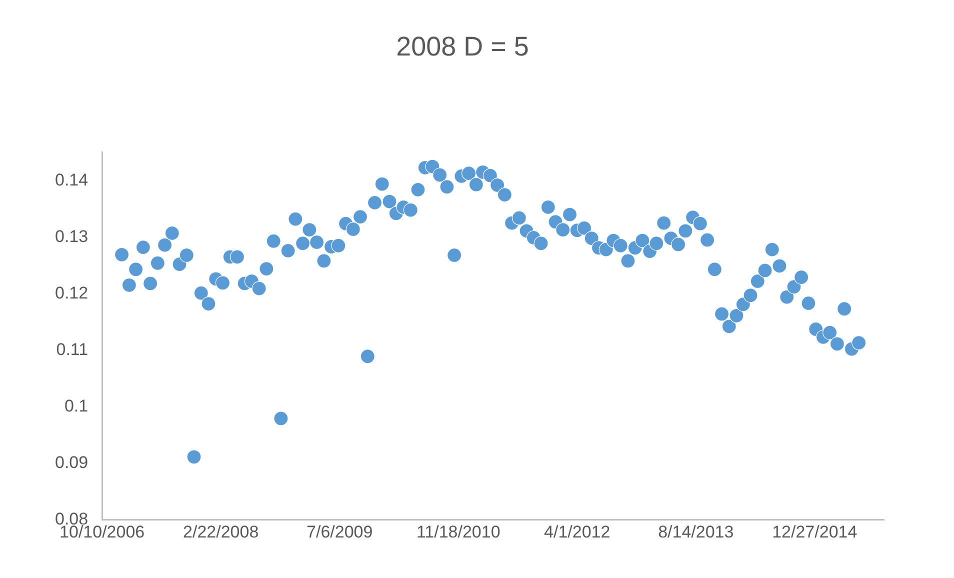  What do you see at coordinates (462, 47) in the screenshot?
I see `chart-title: 2008 D = 5` at bounding box center [462, 47].